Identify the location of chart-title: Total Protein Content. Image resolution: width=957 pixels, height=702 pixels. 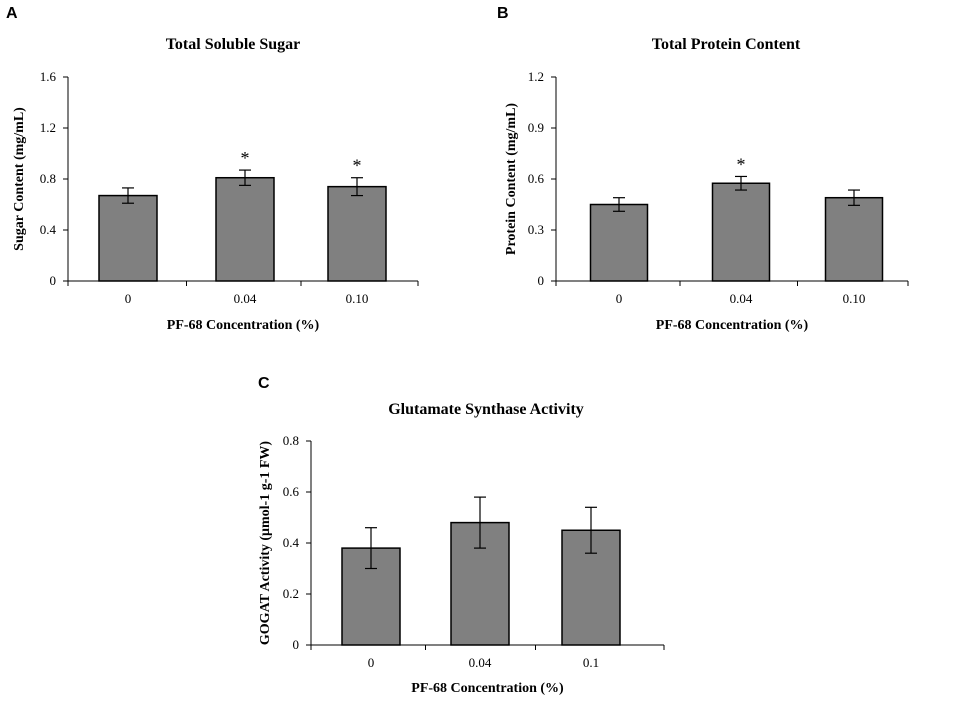
(726, 44).